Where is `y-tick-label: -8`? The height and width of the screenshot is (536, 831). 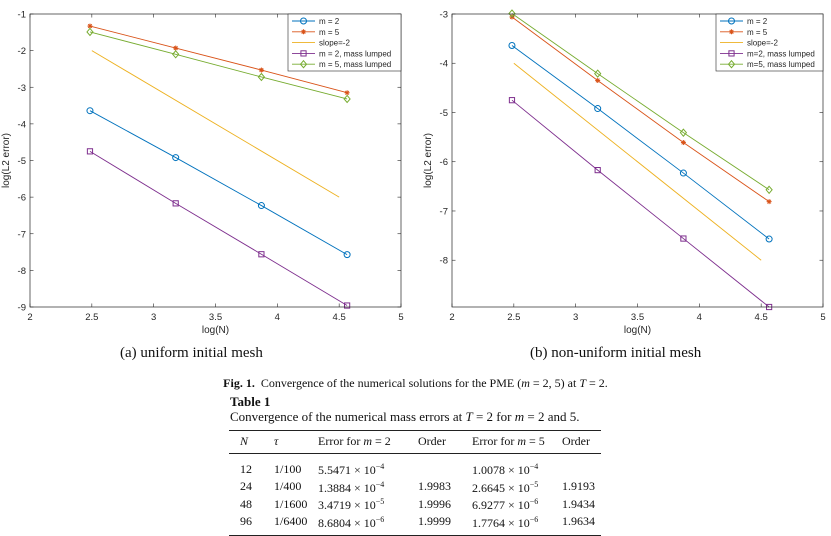 y-tick-label: -8 is located at coordinates (444, 261).